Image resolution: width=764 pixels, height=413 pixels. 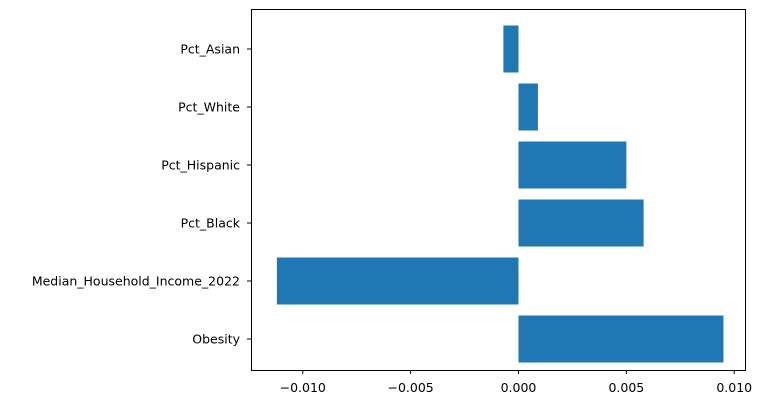 What do you see at coordinates (200, 165) in the screenshot?
I see `y-tick-label: Pct_Hispanic` at bounding box center [200, 165].